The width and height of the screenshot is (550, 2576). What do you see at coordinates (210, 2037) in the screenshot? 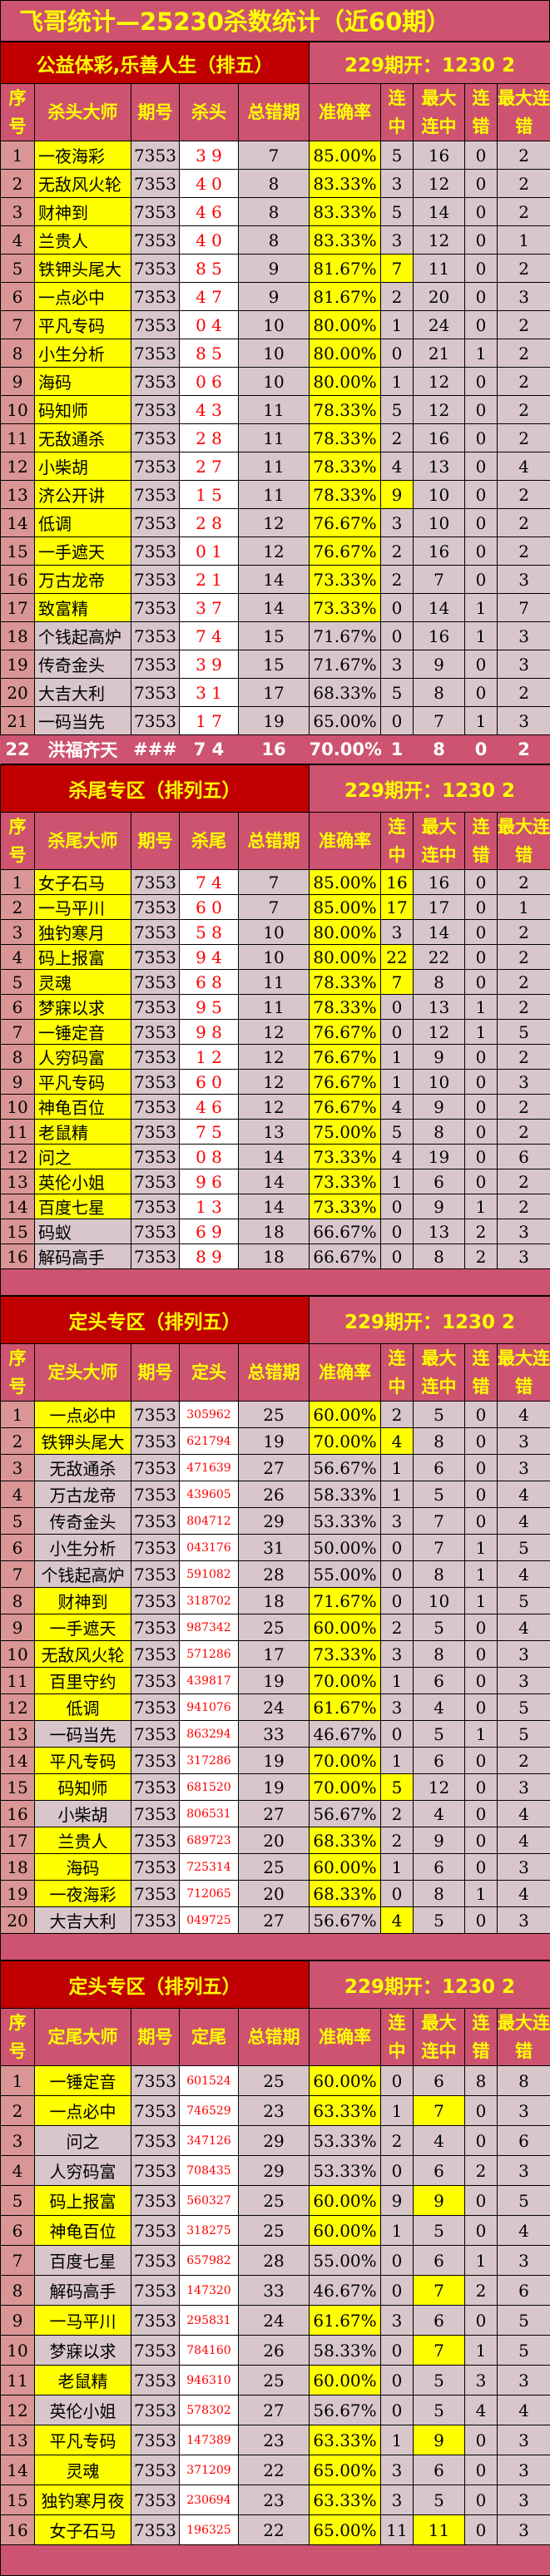
I see `column-header-code: 定尾` at bounding box center [210, 2037].